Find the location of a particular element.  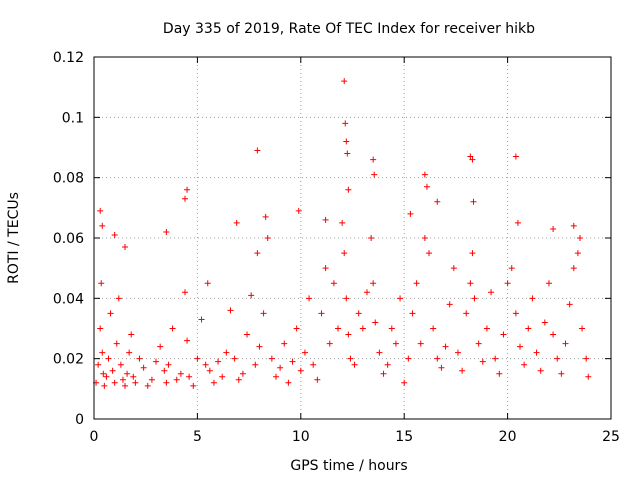

x-tick-label: 5 is located at coordinates (197, 437).